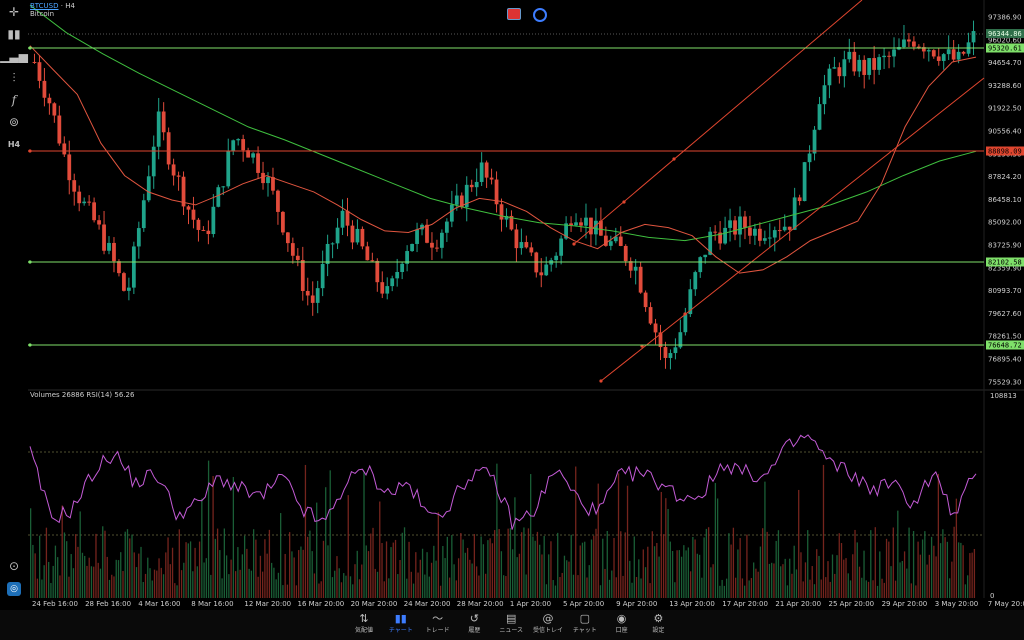 The image size is (1024, 640). I want to click on tab-history: ↺ 履歴, so click(474, 625).